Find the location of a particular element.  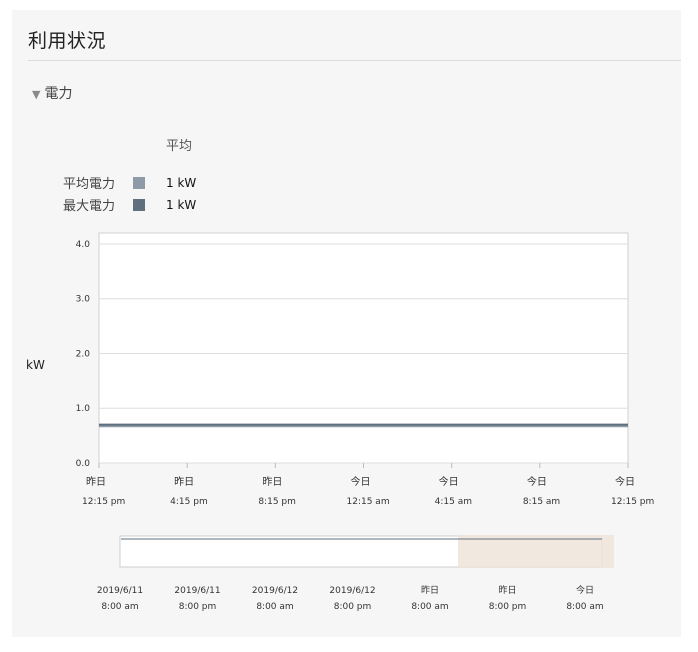

legend-label: 最大電力 is located at coordinates (89, 206).